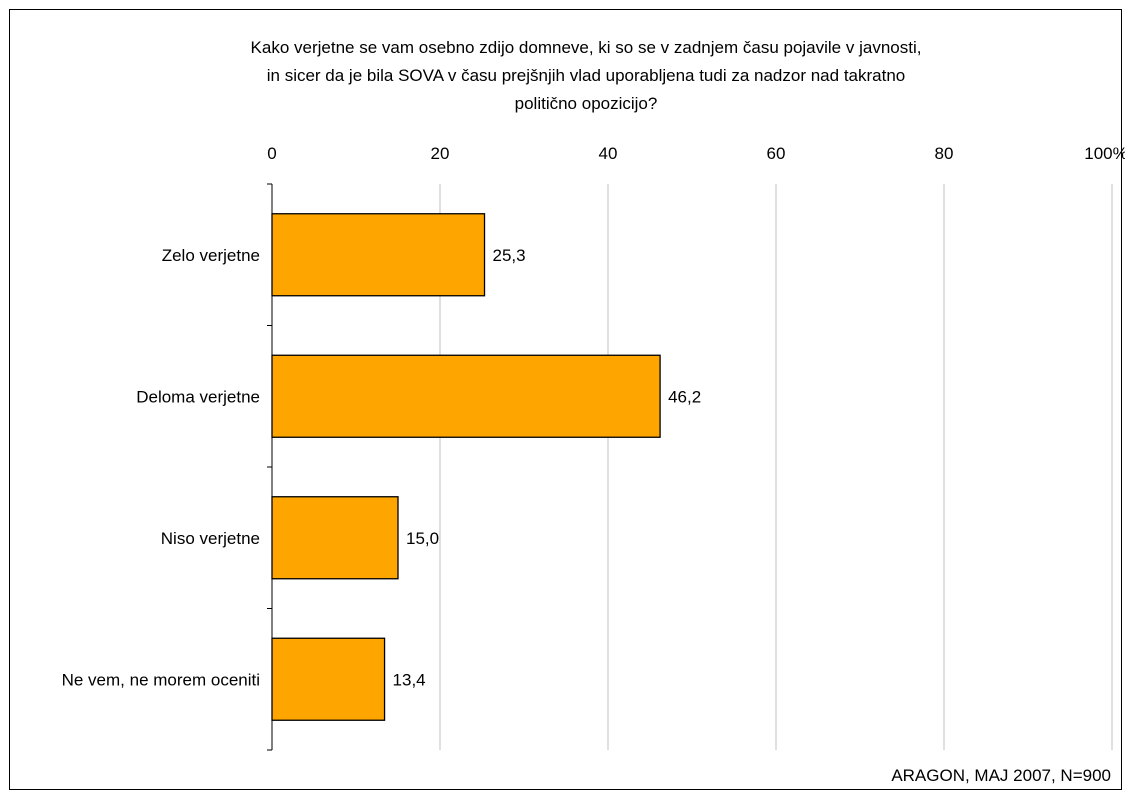 This screenshot has width=1125, height=791. What do you see at coordinates (1001, 775) in the screenshot?
I see `source-note: ARAGON, MAJ 2007, N=900` at bounding box center [1001, 775].